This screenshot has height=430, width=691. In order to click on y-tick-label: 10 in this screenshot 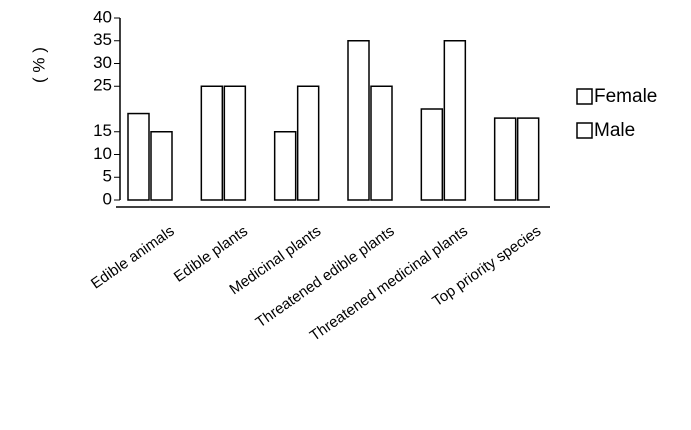, I will do `click(102, 153)`.